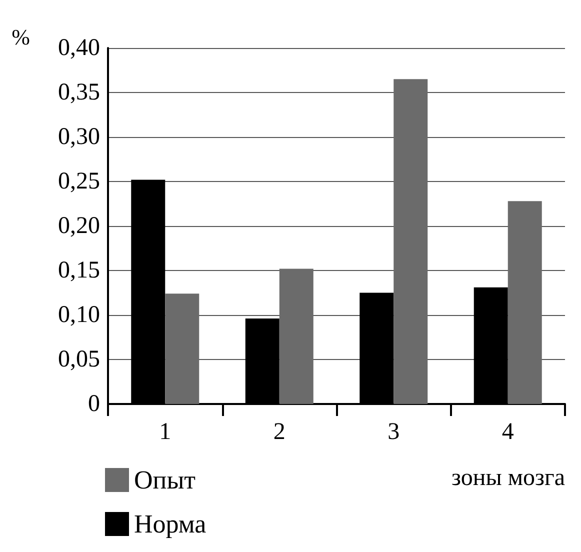 This screenshot has height=552, width=581. I want to click on y-tick-label: 0,40, so click(79, 48).